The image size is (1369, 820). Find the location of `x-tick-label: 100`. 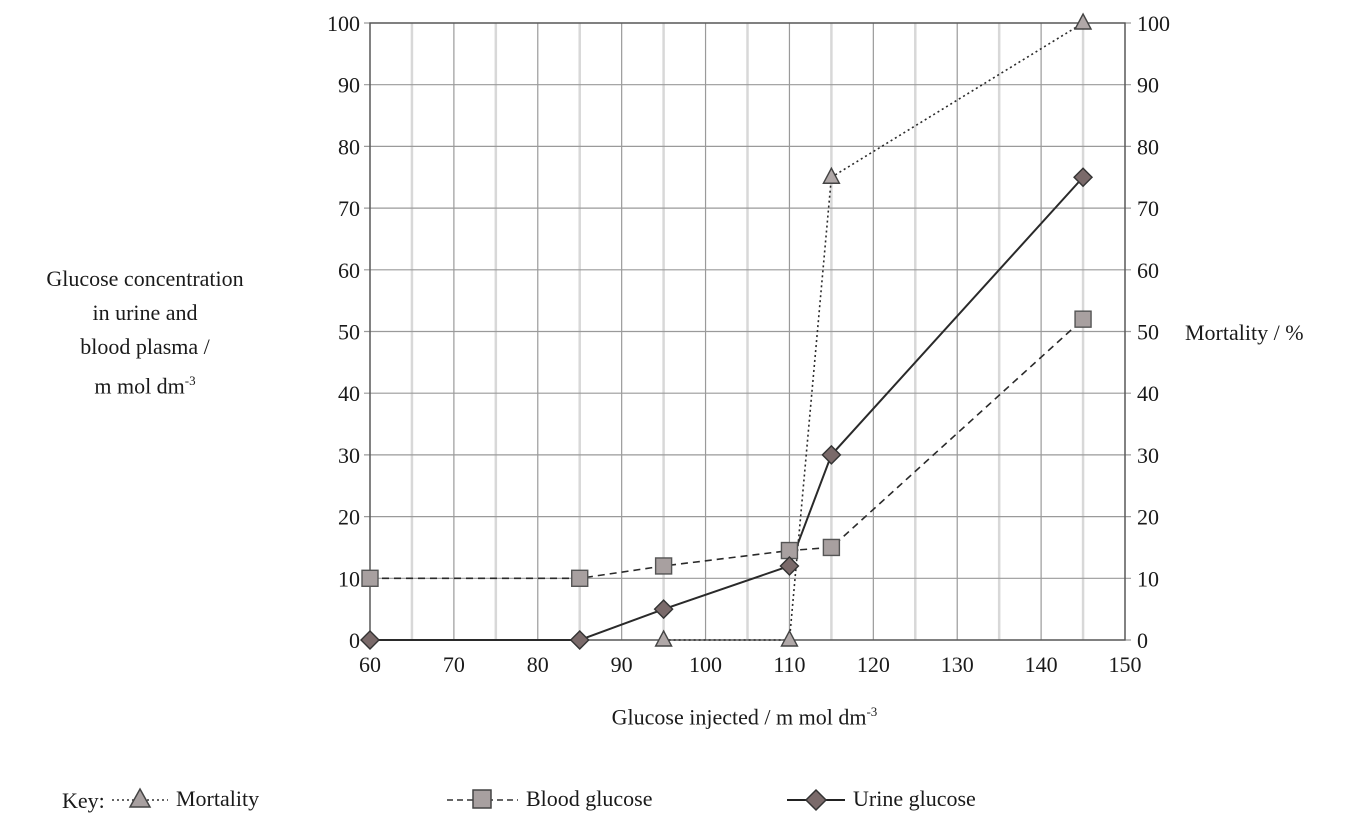

x-tick-label: 100 is located at coordinates (705, 664).